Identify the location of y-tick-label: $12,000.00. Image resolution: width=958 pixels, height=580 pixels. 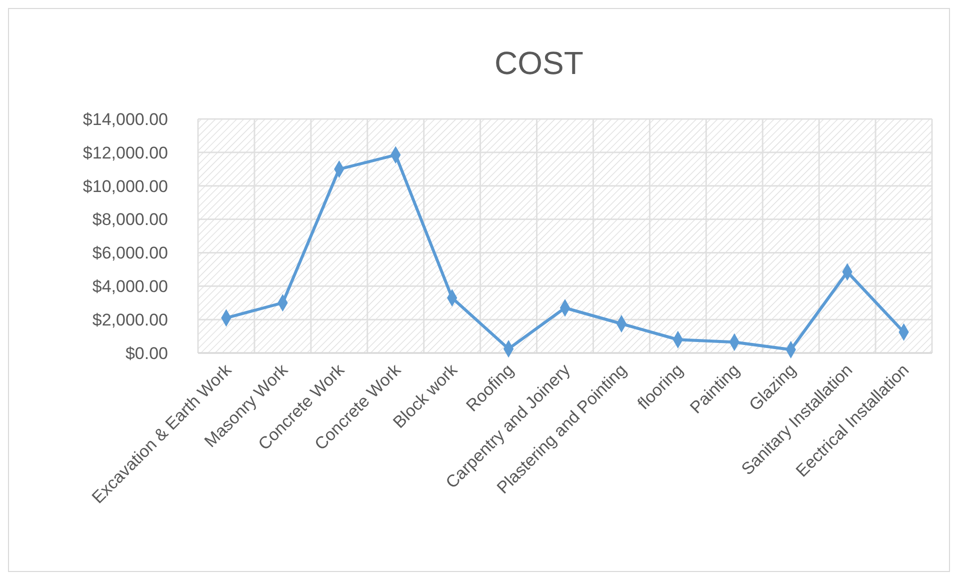
(125, 152).